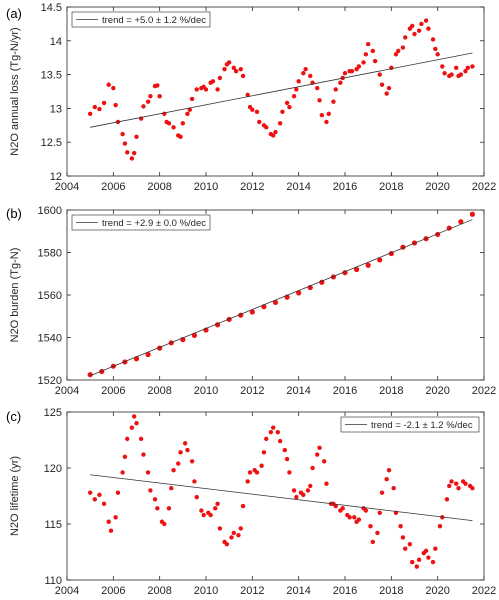 The width and height of the screenshot is (499, 600). What do you see at coordinates (53, 469) in the screenshot?
I see `y-tick-label: 120` at bounding box center [53, 469].